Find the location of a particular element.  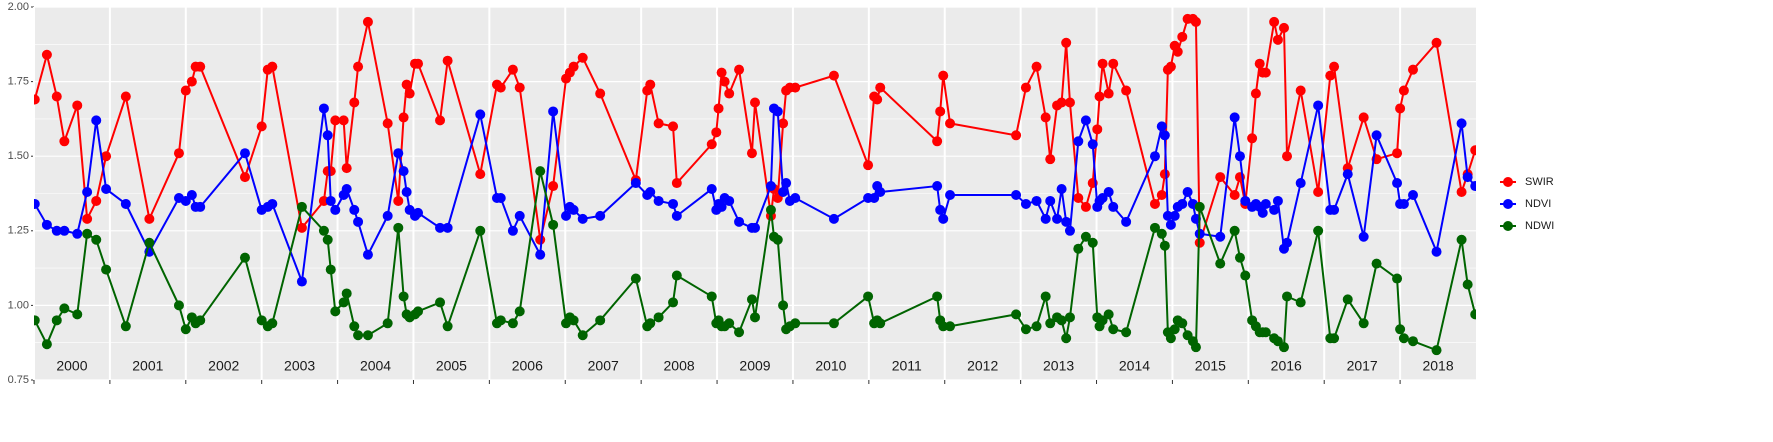

y-tick-label: 1.00 is located at coordinates (18, 305).